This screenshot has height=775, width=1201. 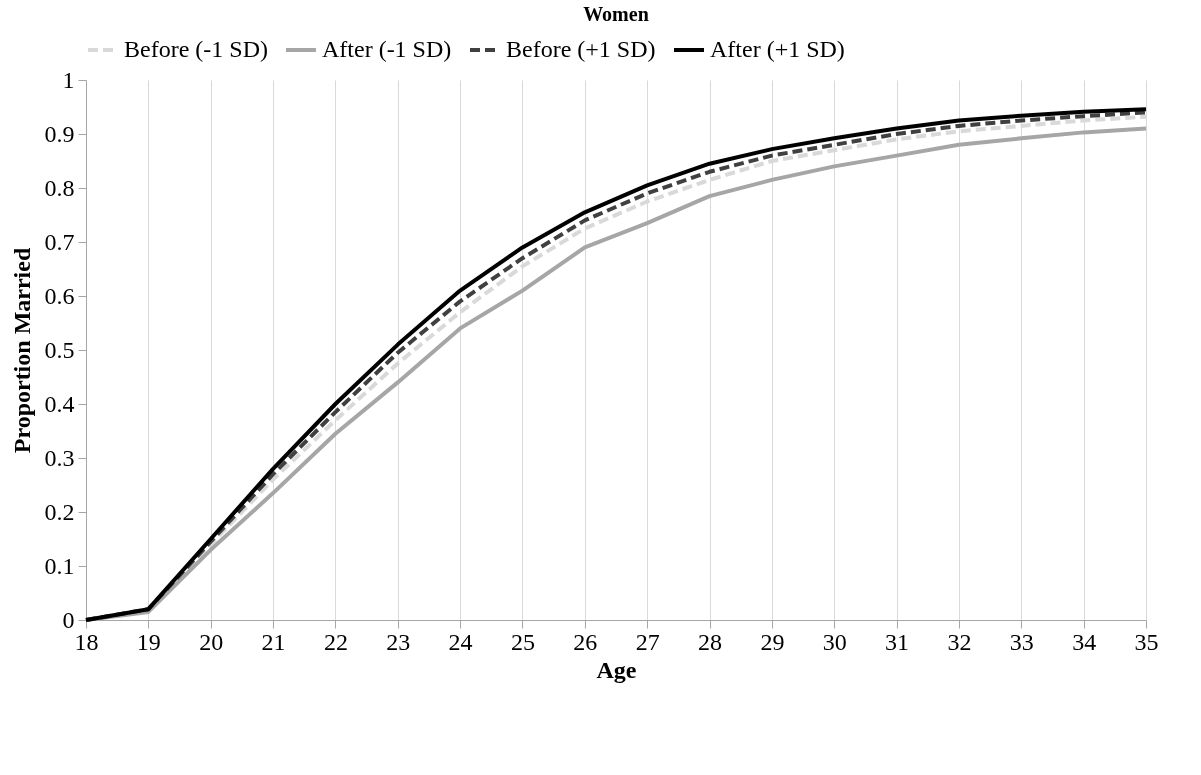 What do you see at coordinates (897, 641) in the screenshot?
I see `x-tick-label: 31` at bounding box center [897, 641].